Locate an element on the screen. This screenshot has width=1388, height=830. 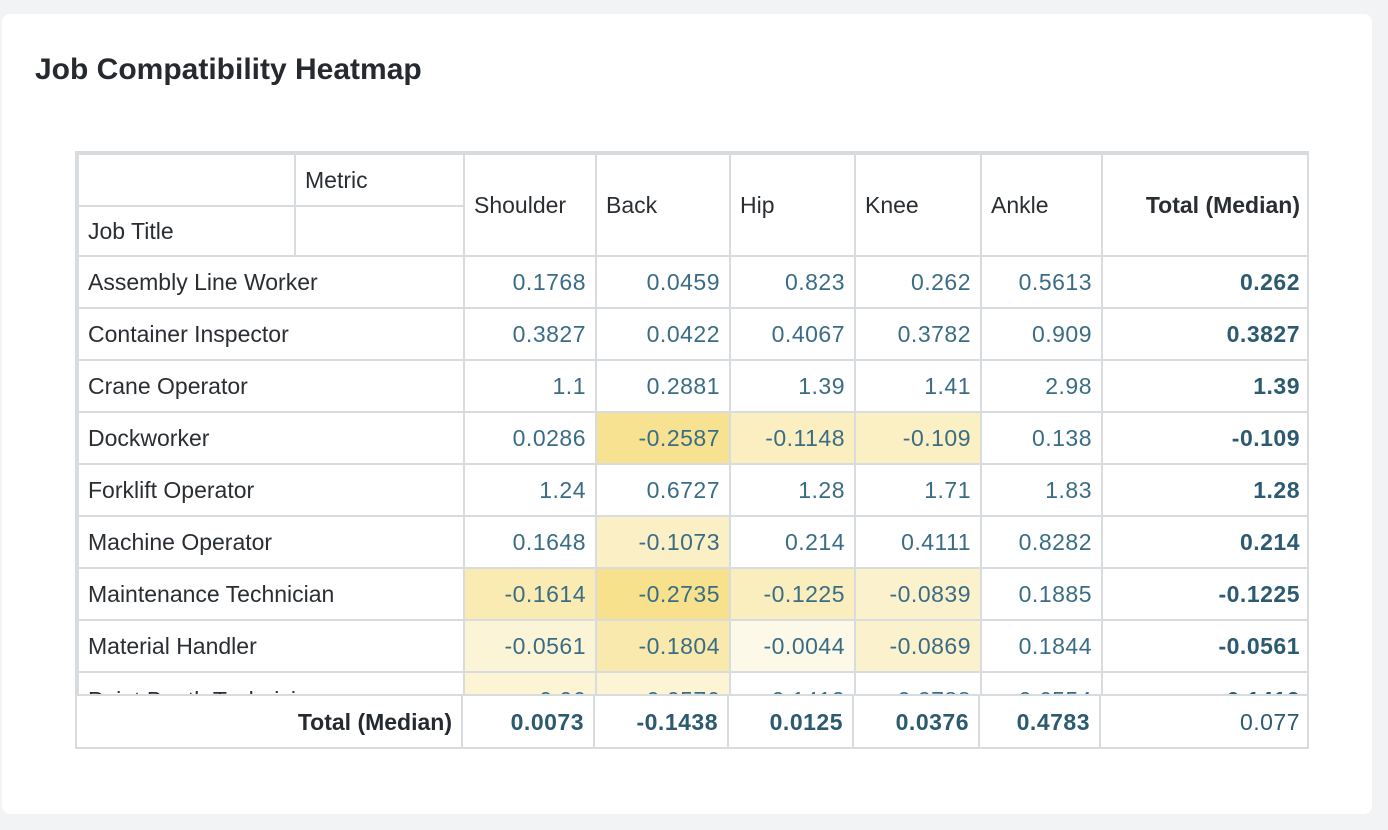
metric-header: Metric is located at coordinates (379, 180).